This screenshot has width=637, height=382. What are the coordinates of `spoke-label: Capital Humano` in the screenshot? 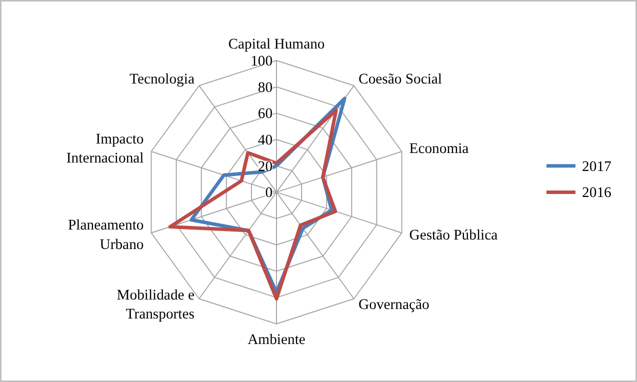 It's located at (276, 44).